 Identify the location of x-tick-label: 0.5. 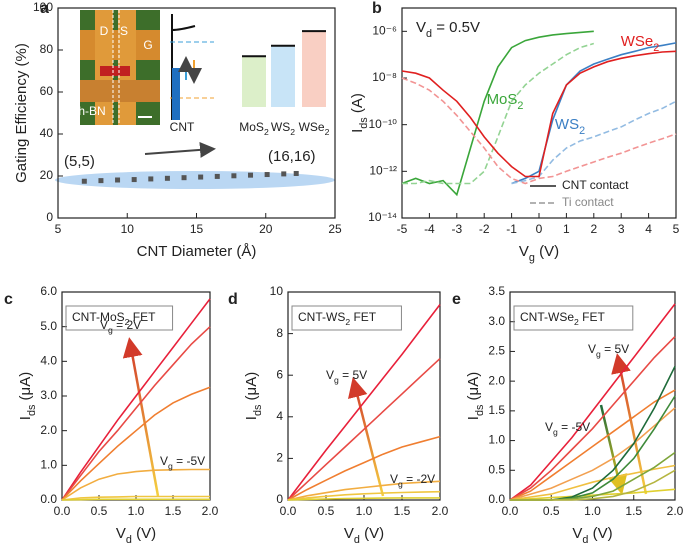
(551, 511).